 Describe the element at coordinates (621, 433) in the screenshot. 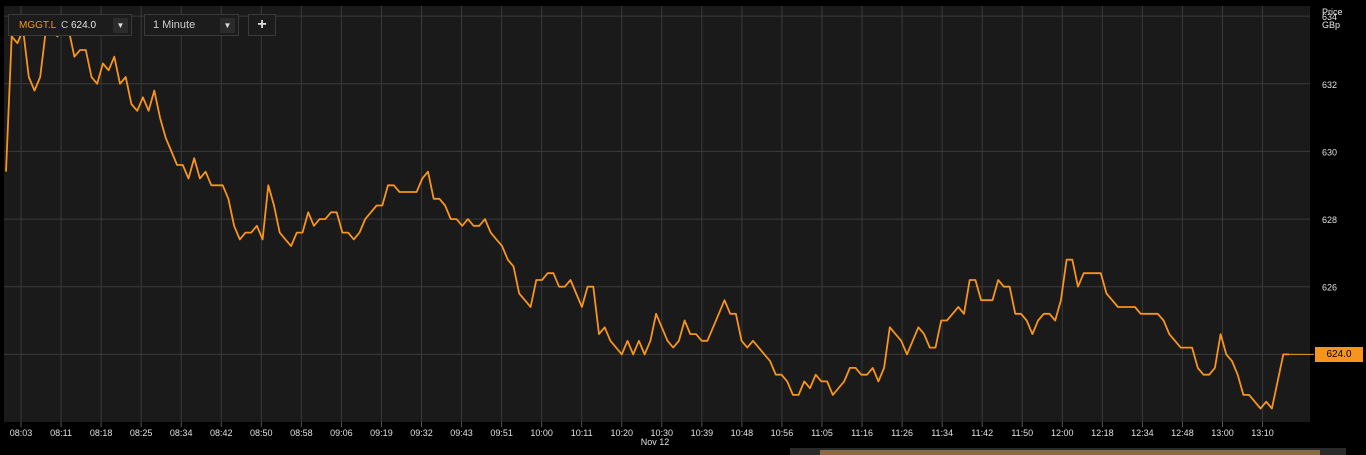

I see `x-tick-label: 10:20` at that location.